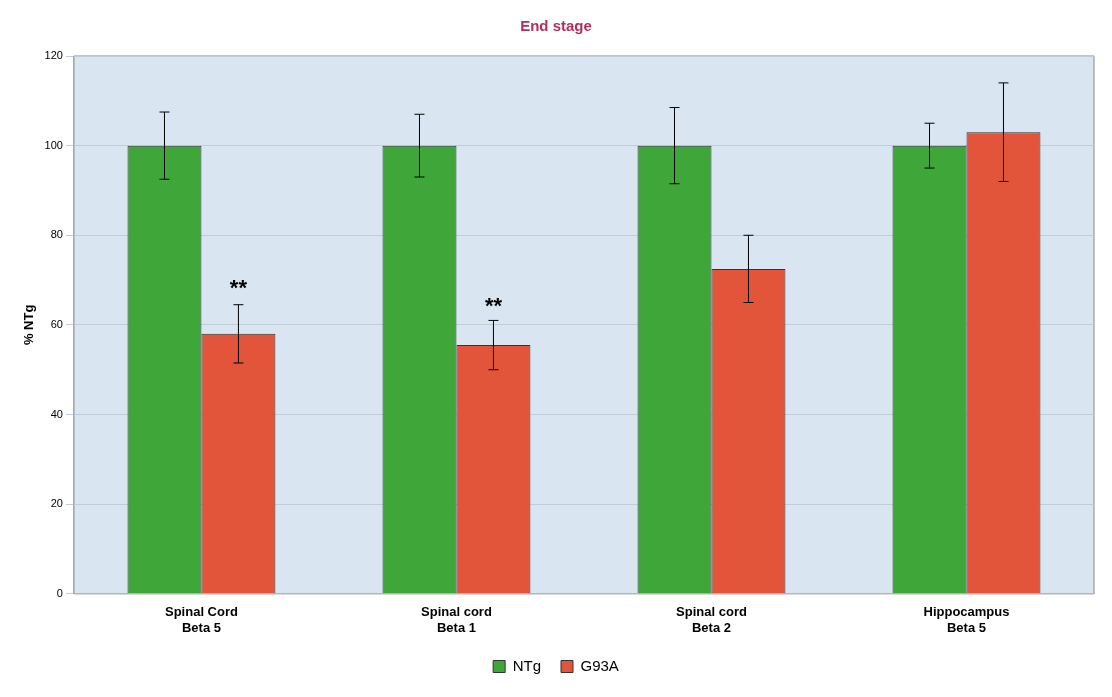 This screenshot has height=697, width=1112. What do you see at coordinates (556, 26) in the screenshot?
I see `chart-title: End stage` at bounding box center [556, 26].